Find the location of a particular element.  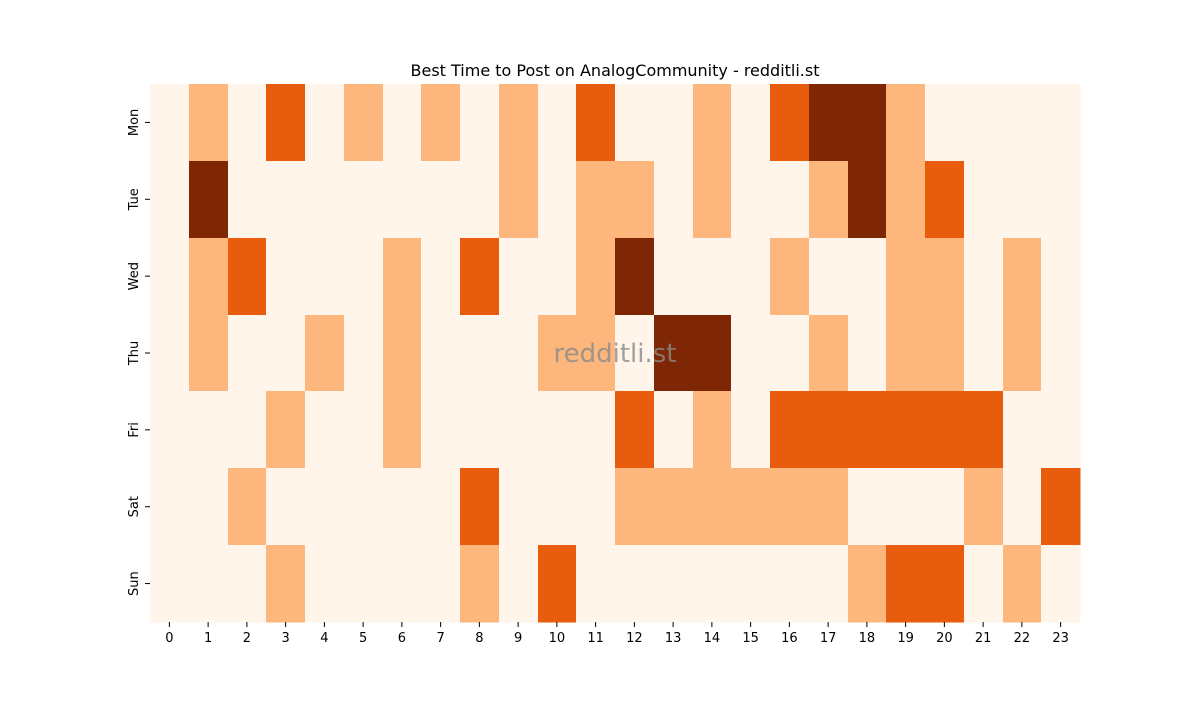

x-tick-label: 14 is located at coordinates (712, 638).